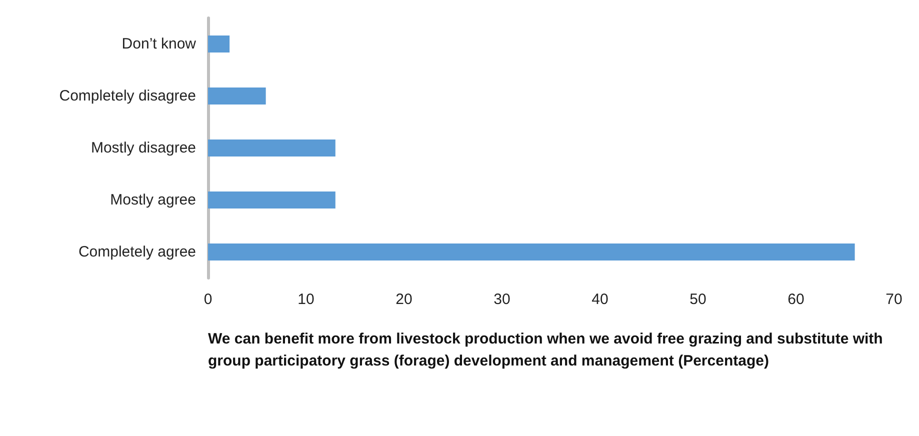 This screenshot has height=436, width=919. Describe the element at coordinates (137, 252) in the screenshot. I see `y-tick-label: Completely agree` at that location.